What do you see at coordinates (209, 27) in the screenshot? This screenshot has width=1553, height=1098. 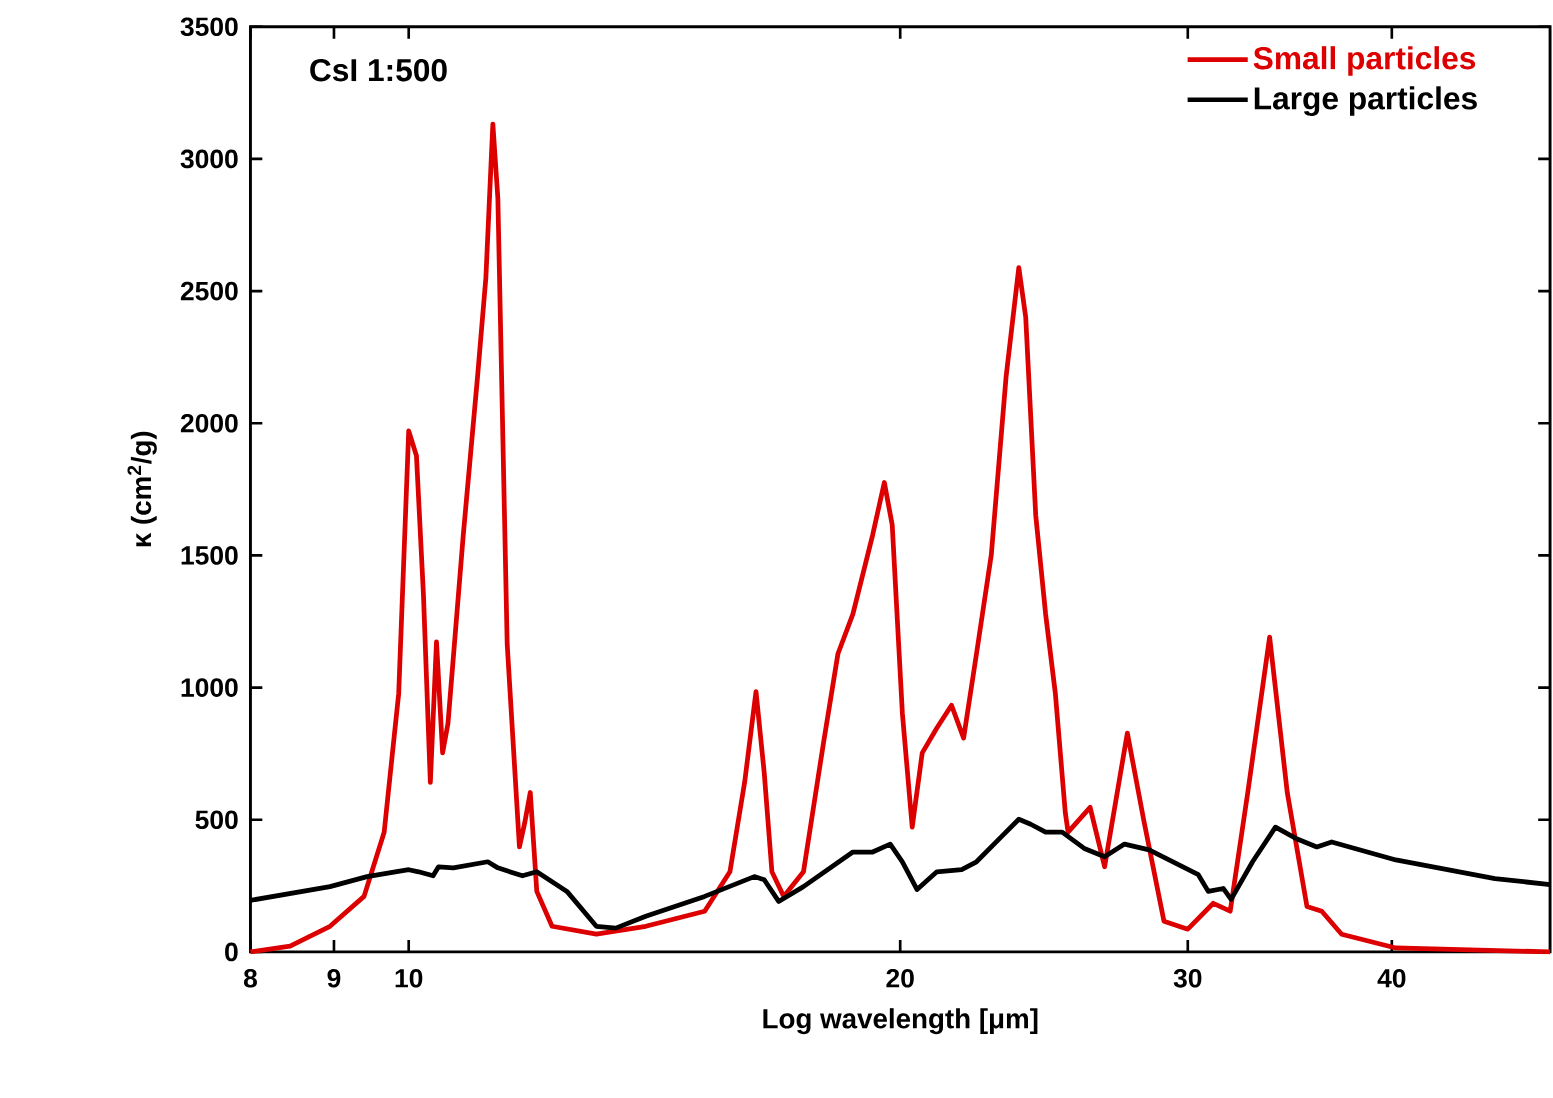 I see `y-tick-label: 3500` at bounding box center [209, 27].